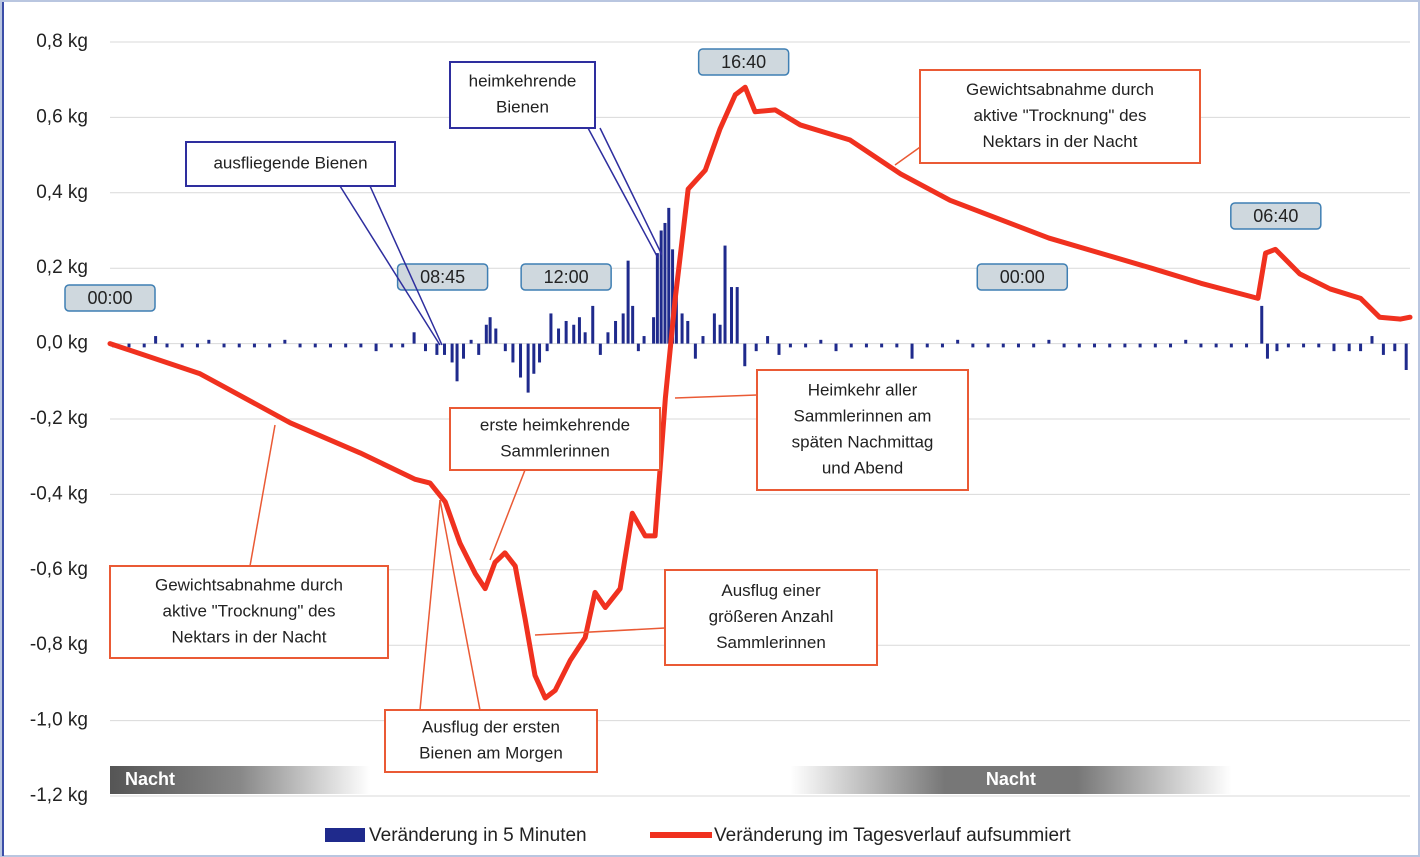 Image resolution: width=1420 pixels, height=857 pixels. Describe the element at coordinates (62, 267) in the screenshot. I see `y-tick-label: 0,2 kg` at that location.